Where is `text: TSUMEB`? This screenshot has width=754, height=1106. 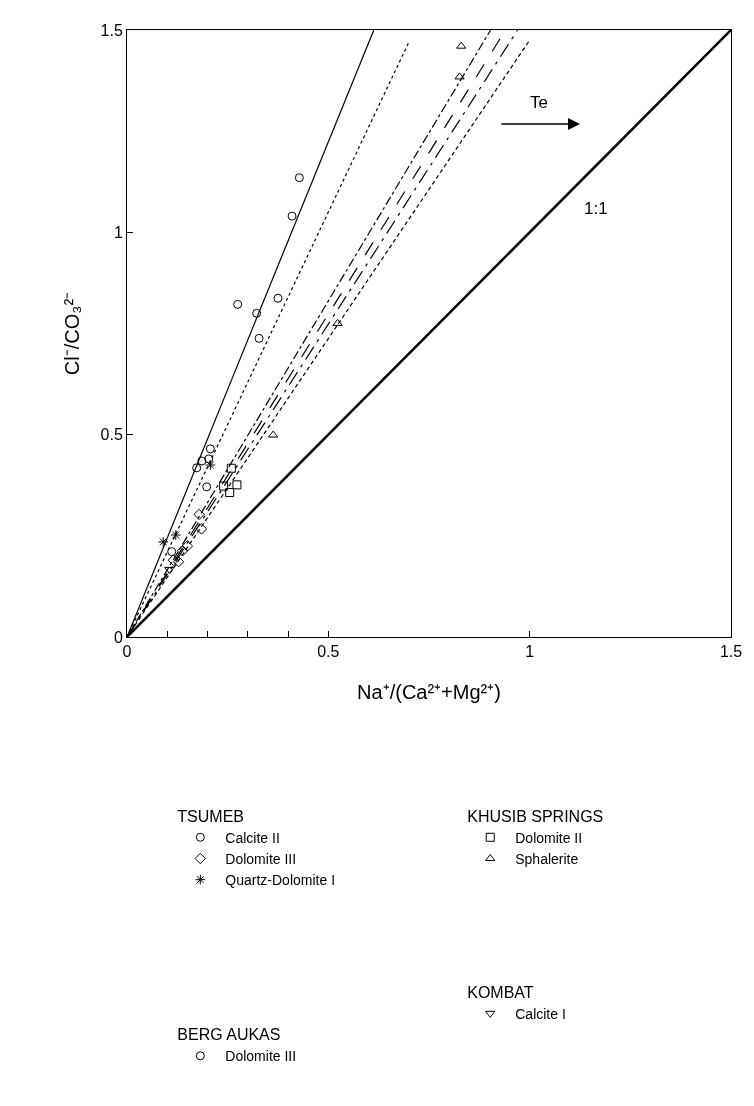 text: TSUMEB is located at coordinates (210, 816).